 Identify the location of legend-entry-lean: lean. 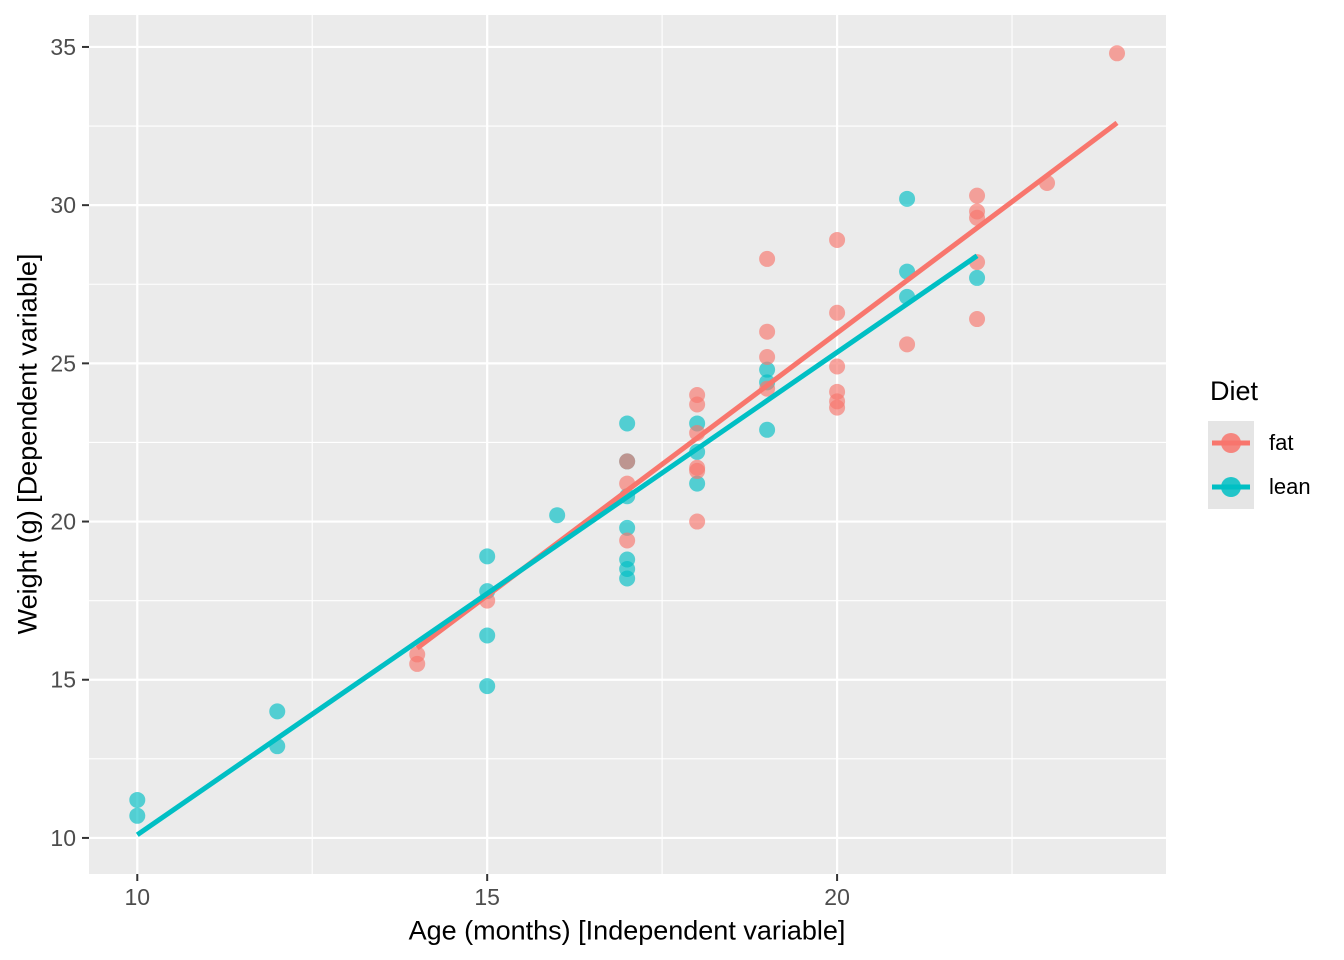
(1276, 487).